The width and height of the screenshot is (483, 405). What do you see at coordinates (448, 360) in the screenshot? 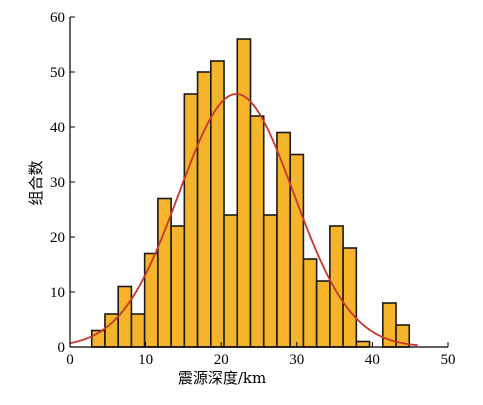
I see `x-tick-label-50: 50` at bounding box center [448, 360].